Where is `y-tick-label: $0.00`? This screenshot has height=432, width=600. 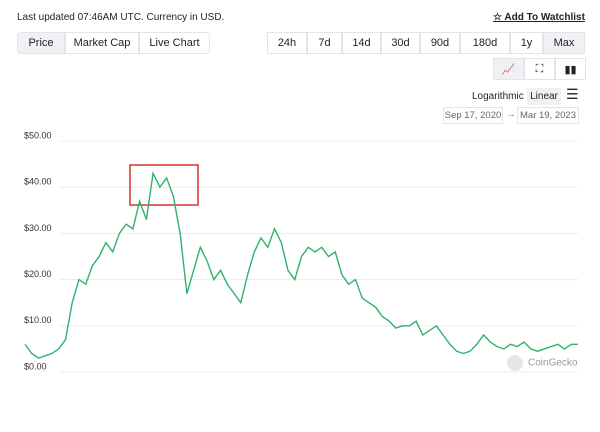
y-tick-label: $0.00 is located at coordinates (35, 366).